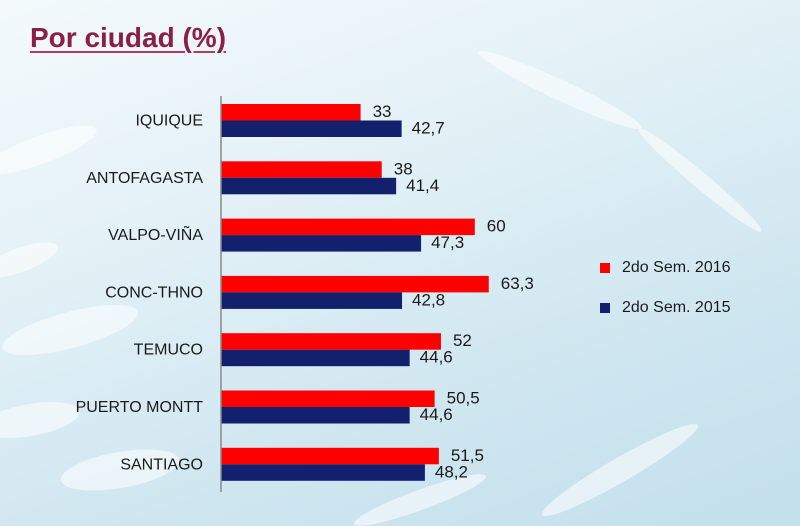 The width and height of the screenshot is (800, 526). I want to click on legend-label: 2do Sem. 2016, so click(676, 267).